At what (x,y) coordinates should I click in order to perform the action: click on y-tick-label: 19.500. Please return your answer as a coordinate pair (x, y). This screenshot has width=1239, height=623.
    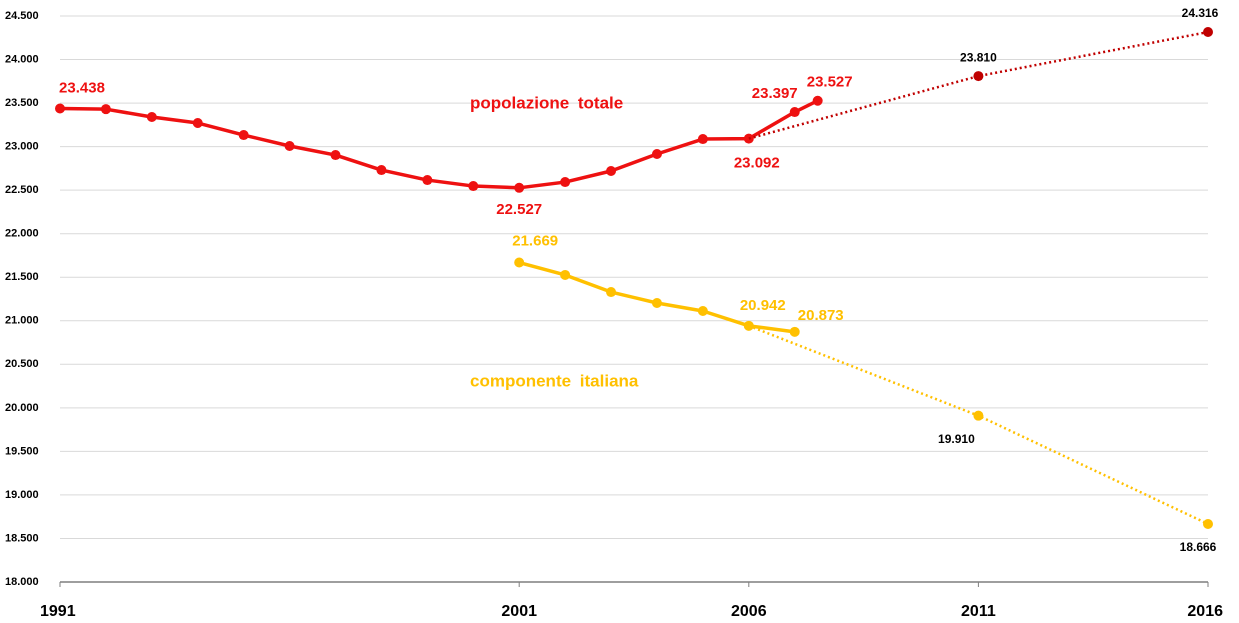
    Looking at the image, I should click on (22, 451).